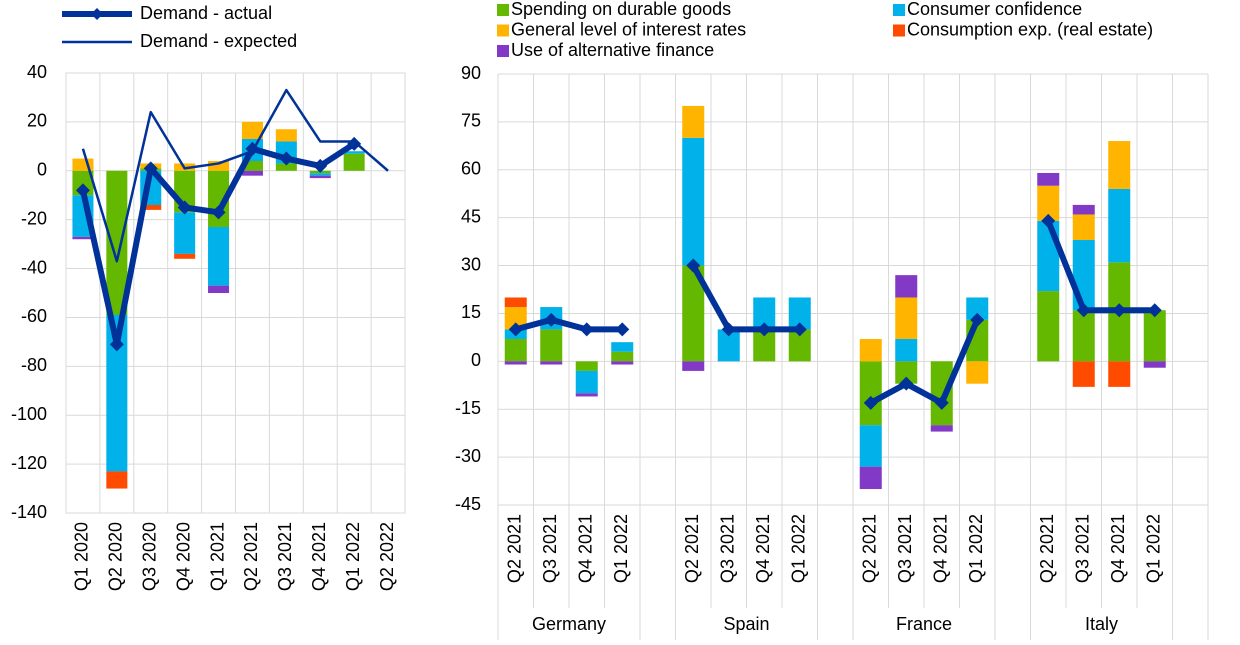 The image size is (1240, 645). What do you see at coordinates (471, 121) in the screenshot?
I see `y-tick-label: 75` at bounding box center [471, 121].